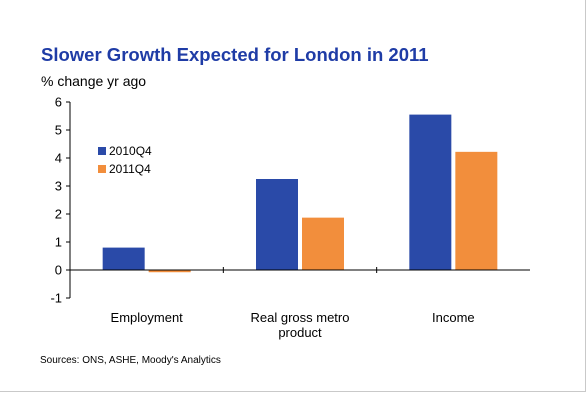 This screenshot has height=393, width=587. What do you see at coordinates (130, 360) in the screenshot?
I see `source-note: Sources: ONS, ASHE, Moody's Analytics` at bounding box center [130, 360].